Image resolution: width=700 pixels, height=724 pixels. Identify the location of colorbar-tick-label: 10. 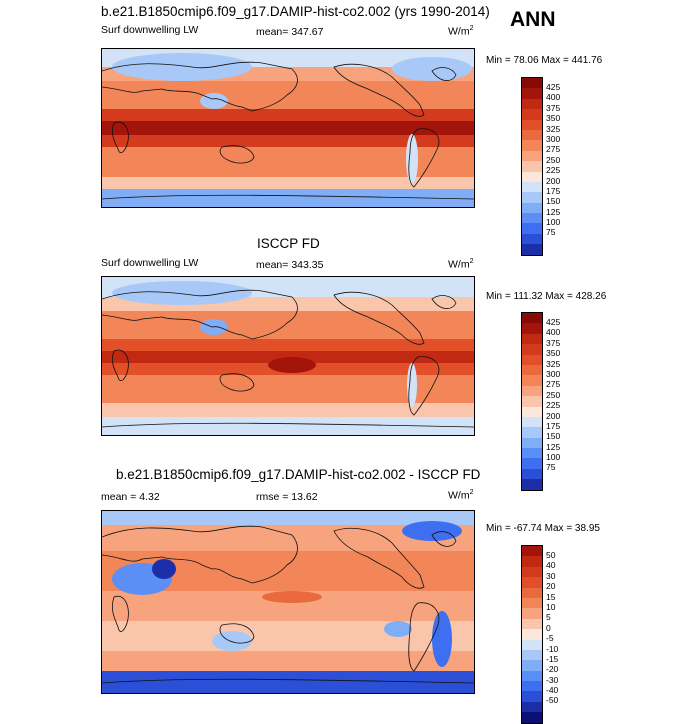
(551, 606).